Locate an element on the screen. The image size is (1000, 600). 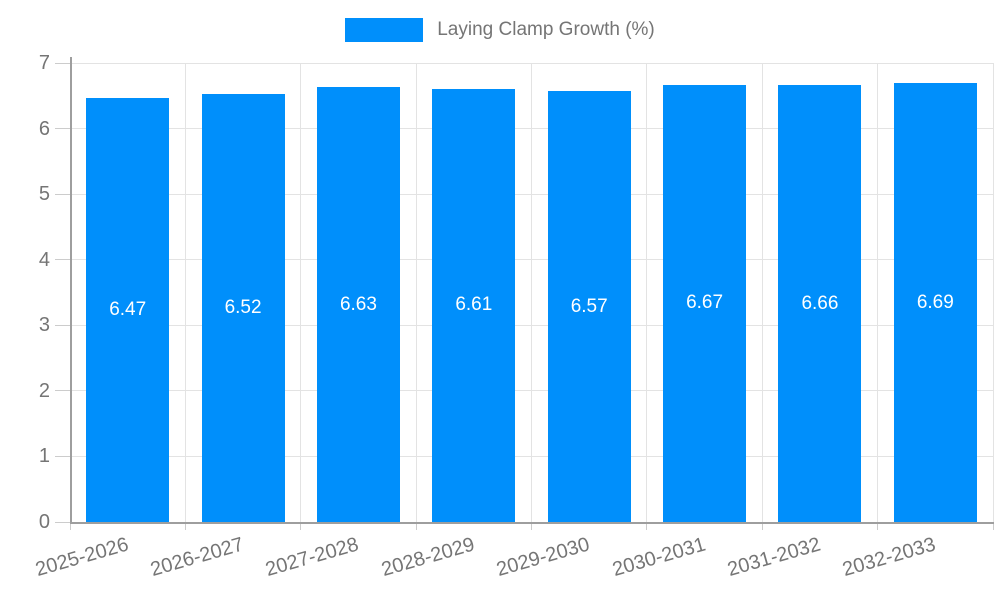
legend-item: Laying Clamp Growth (%) is located at coordinates (500, 30).